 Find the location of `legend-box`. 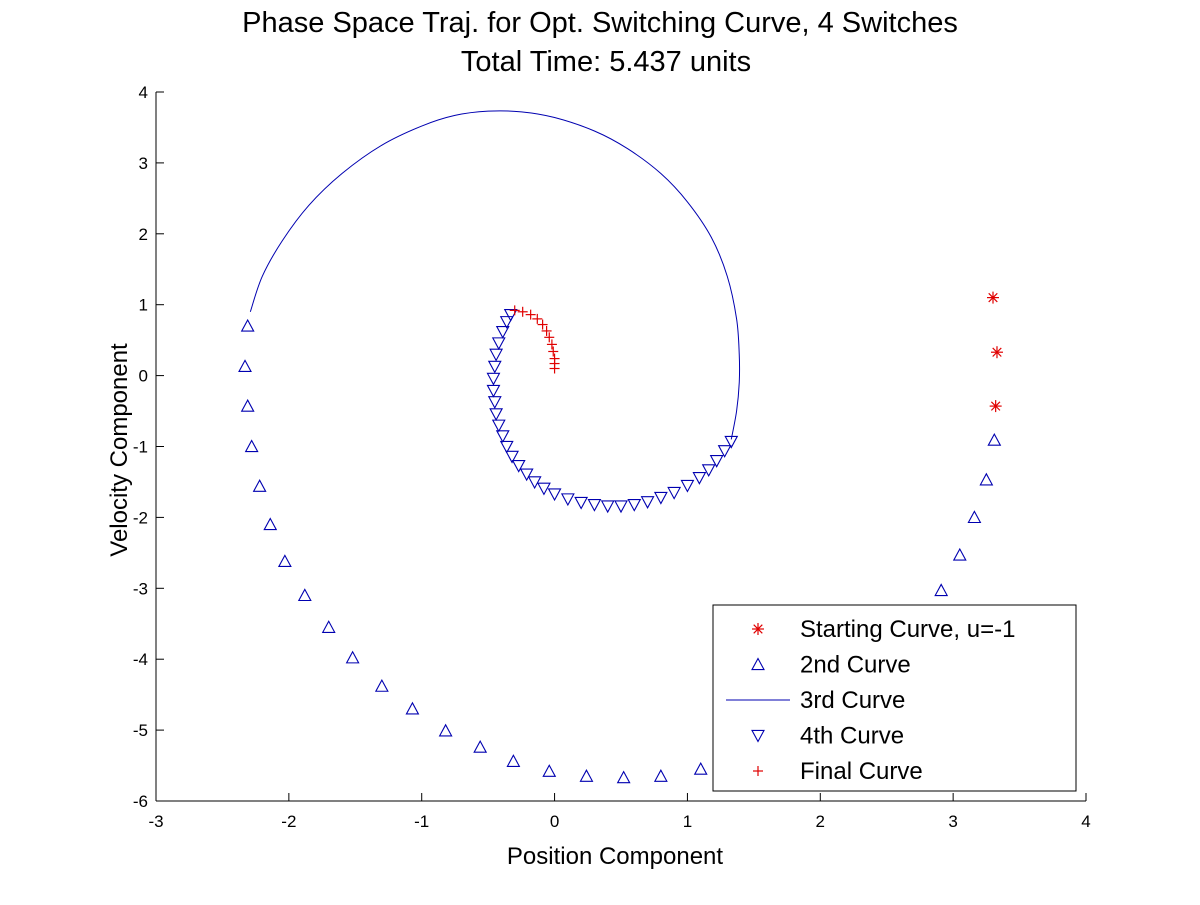

legend-box is located at coordinates (894, 698).